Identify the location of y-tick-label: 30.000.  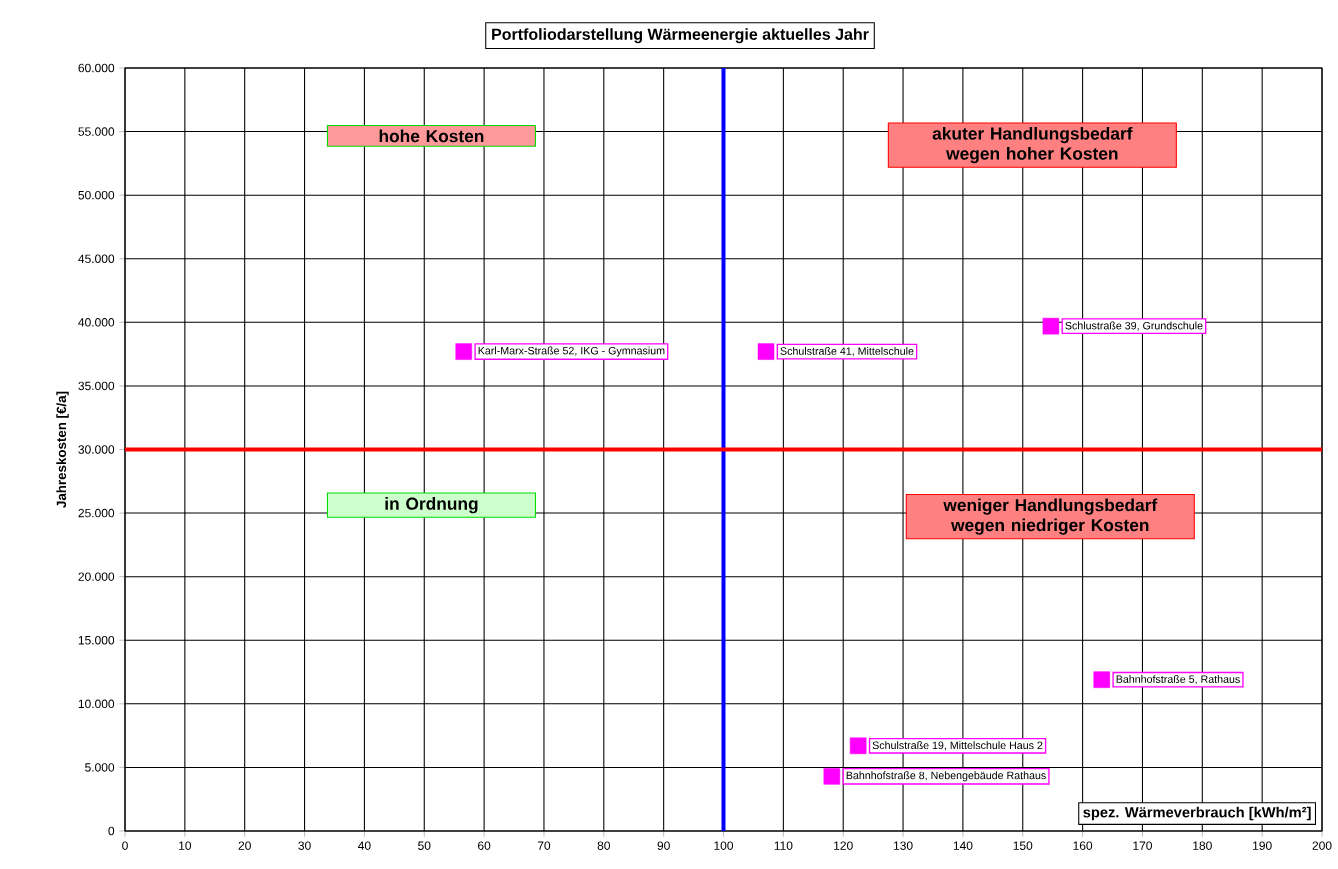
(96, 449).